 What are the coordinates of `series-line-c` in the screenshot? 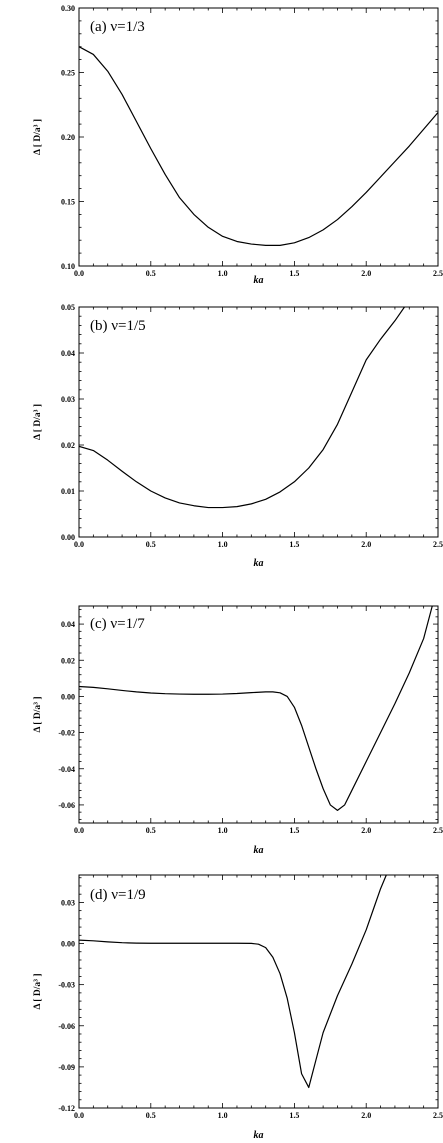 It's located at (256, 708).